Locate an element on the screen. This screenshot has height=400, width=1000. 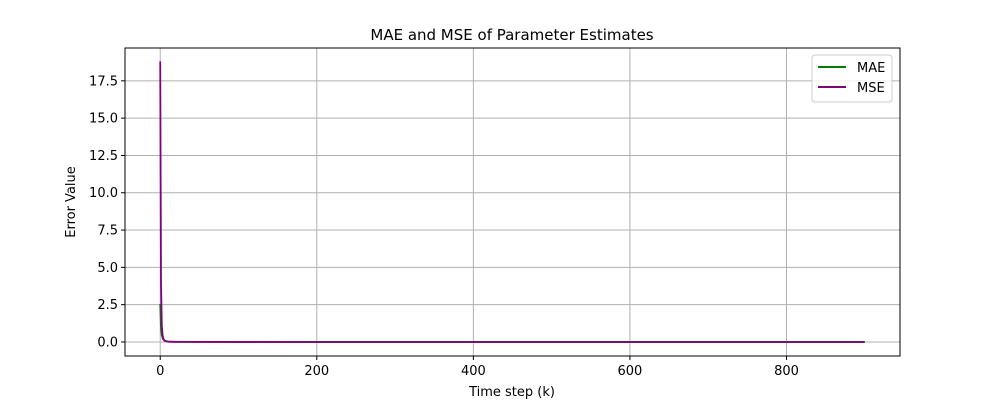
y-tick-label: 7.5 is located at coordinates (107, 231).